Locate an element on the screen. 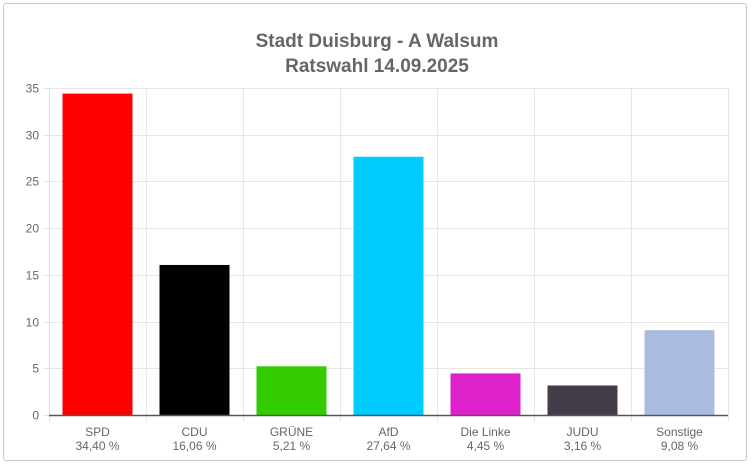 The width and height of the screenshot is (754, 465). y-tick-label: 15 is located at coordinates (33, 276).